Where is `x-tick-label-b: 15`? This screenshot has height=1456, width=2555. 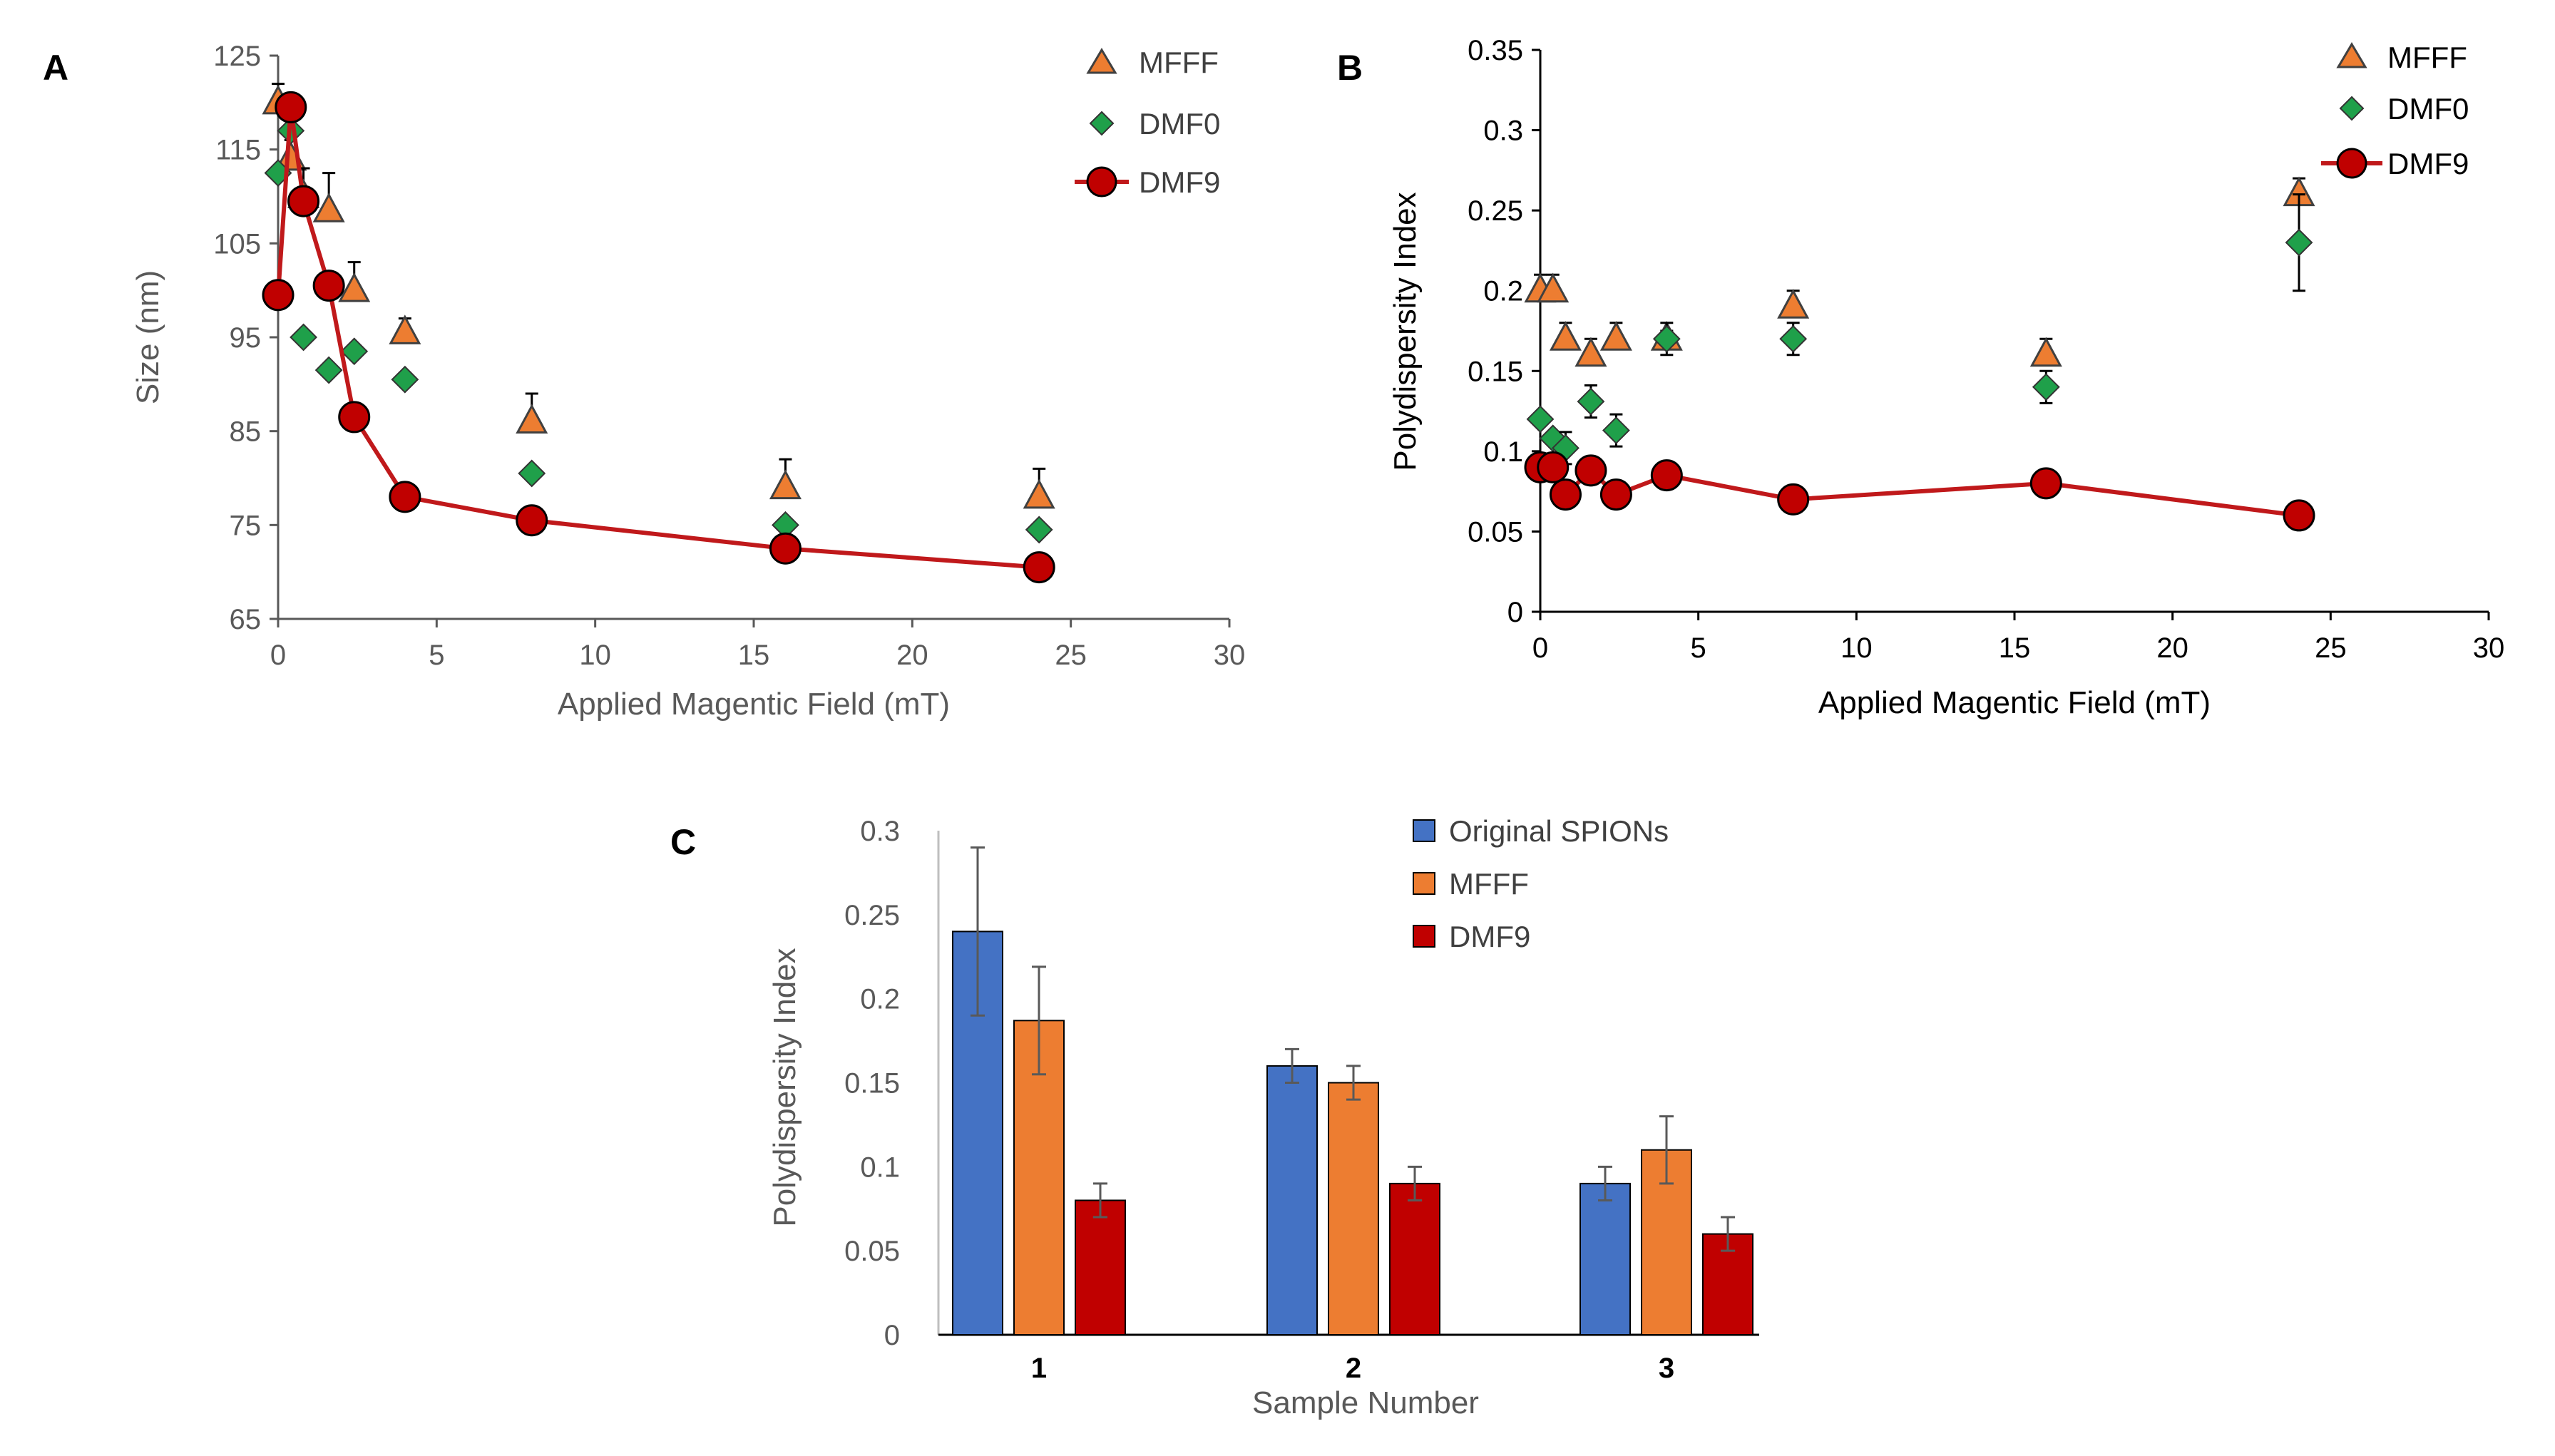 x-tick-label-b: 15 is located at coordinates (2015, 648).